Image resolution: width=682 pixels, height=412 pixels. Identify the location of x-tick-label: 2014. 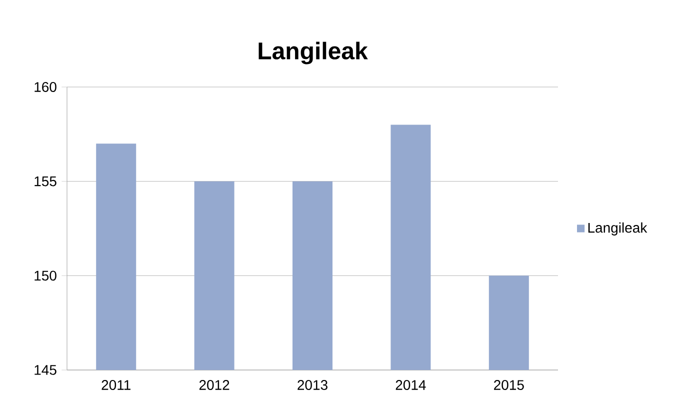
(411, 385).